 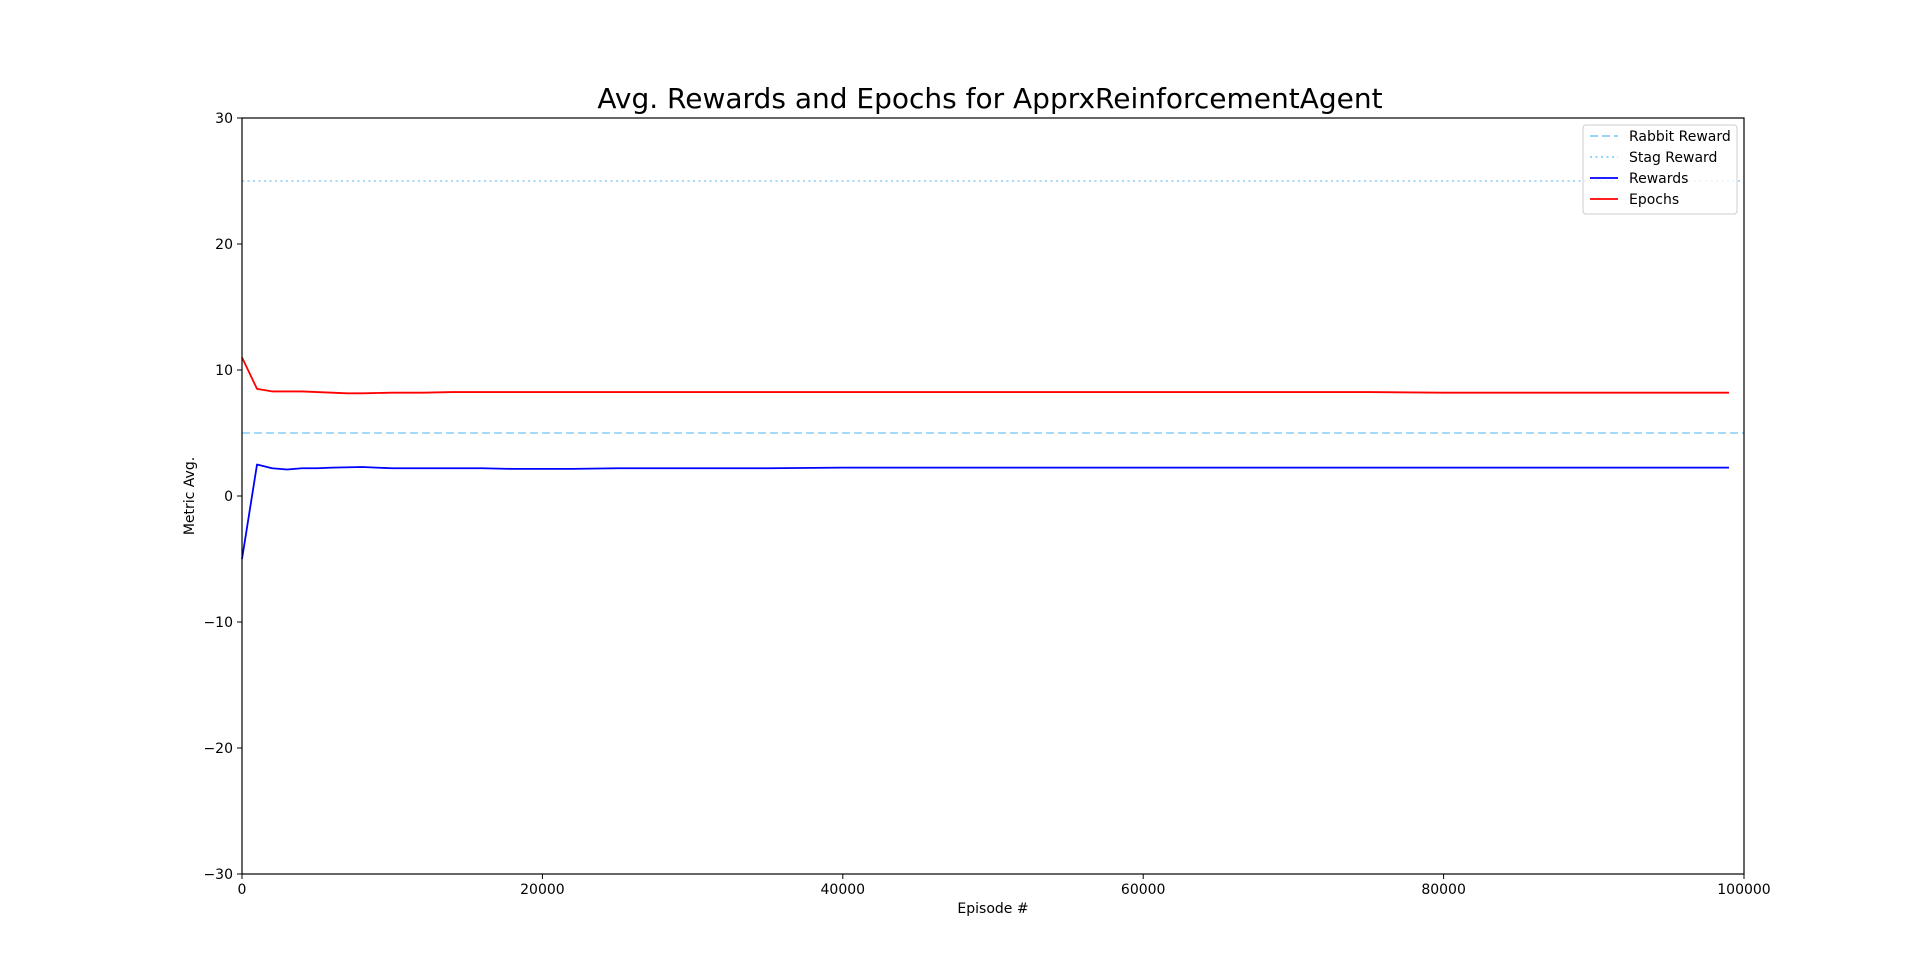 I want to click on x-tick-label: 60000, so click(x=1143, y=890).